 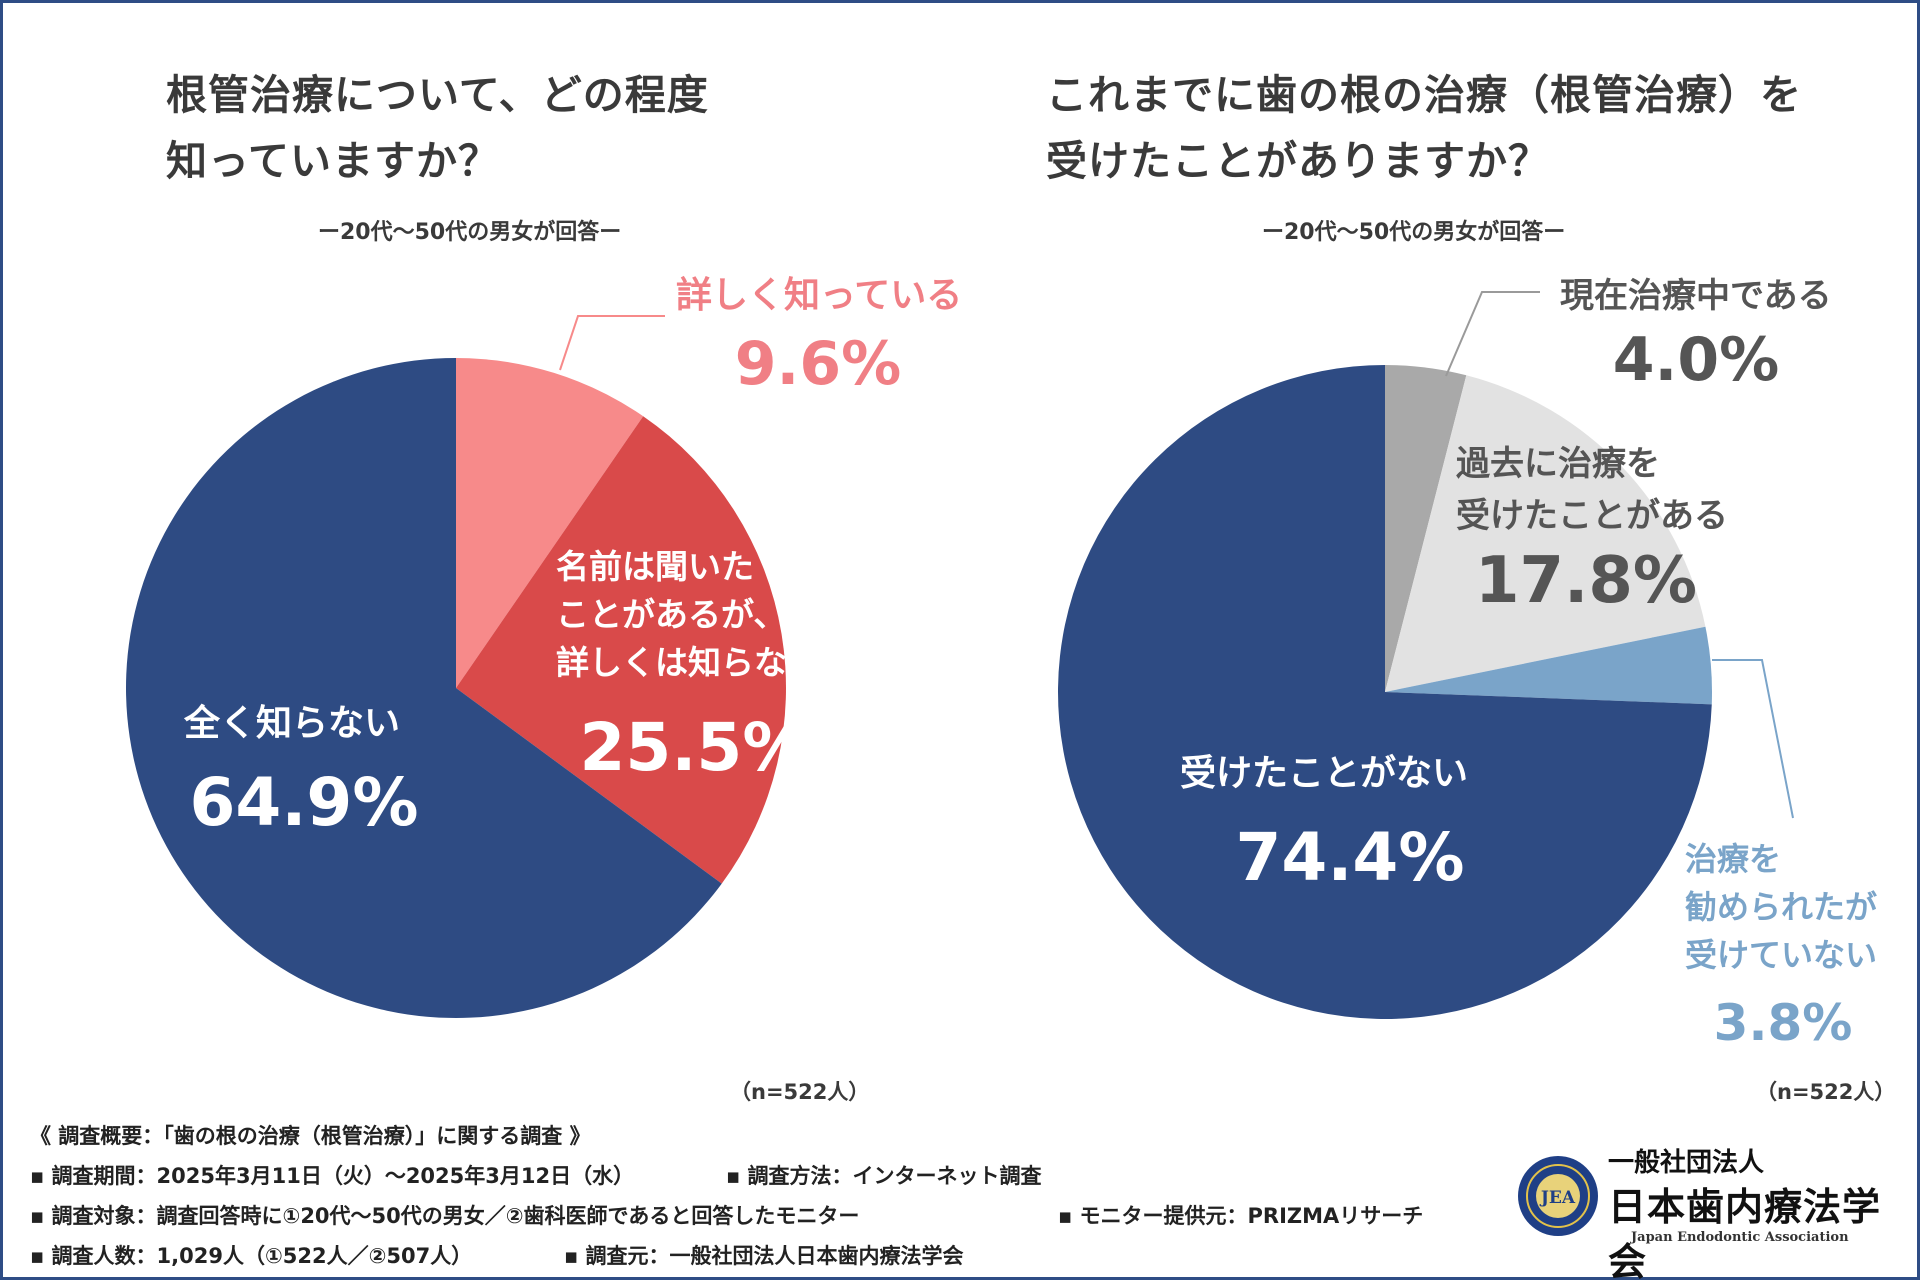 What do you see at coordinates (437, 128) in the screenshot?
I see `chart1-title: 根管治療について、どの程度 知っていますか？` at bounding box center [437, 128].